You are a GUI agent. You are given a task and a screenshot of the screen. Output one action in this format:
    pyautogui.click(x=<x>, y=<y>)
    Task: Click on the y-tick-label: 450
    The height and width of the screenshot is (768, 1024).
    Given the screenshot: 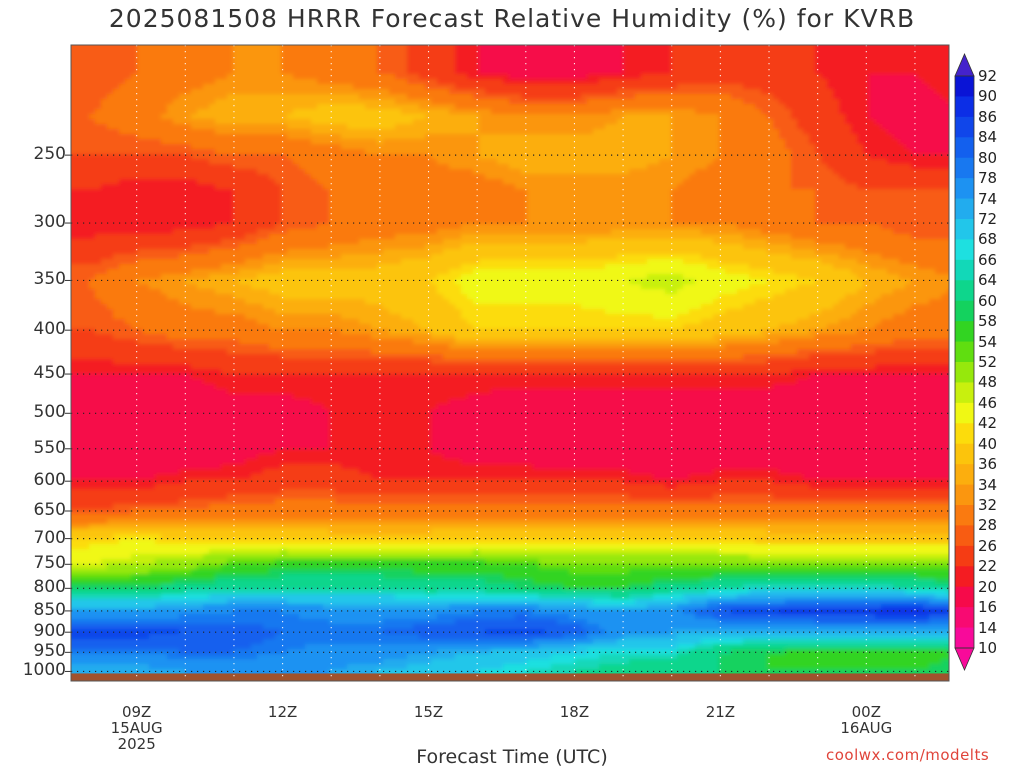 What is the action you would take?
    pyautogui.click(x=49, y=373)
    